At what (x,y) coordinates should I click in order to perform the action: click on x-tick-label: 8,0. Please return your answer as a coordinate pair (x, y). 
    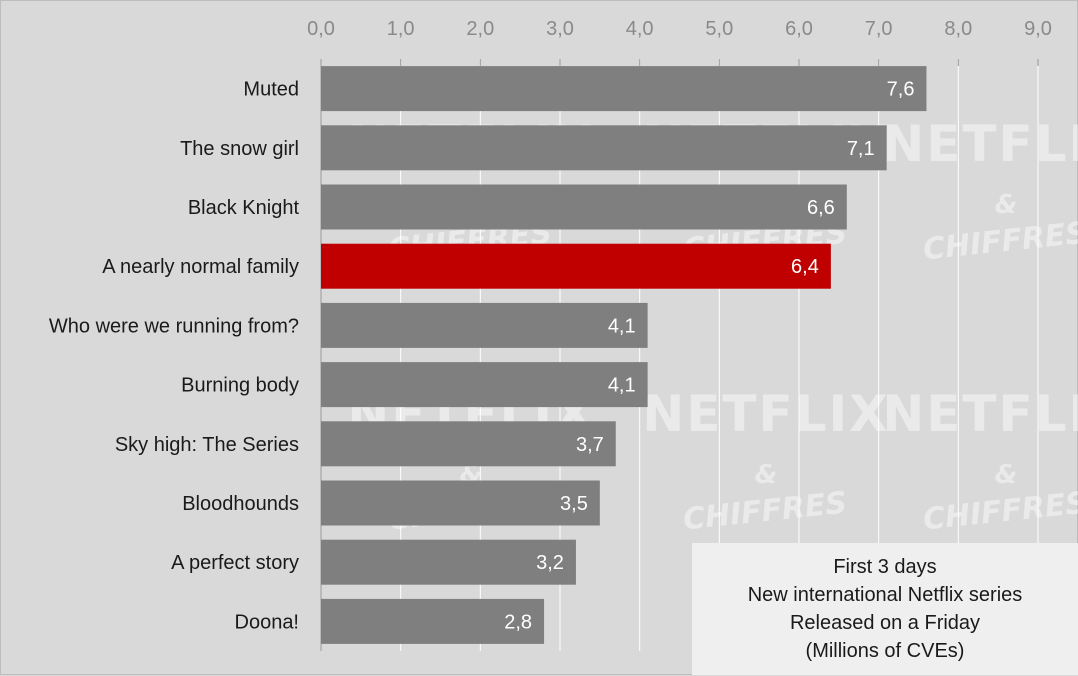
    Looking at the image, I should click on (958, 29).